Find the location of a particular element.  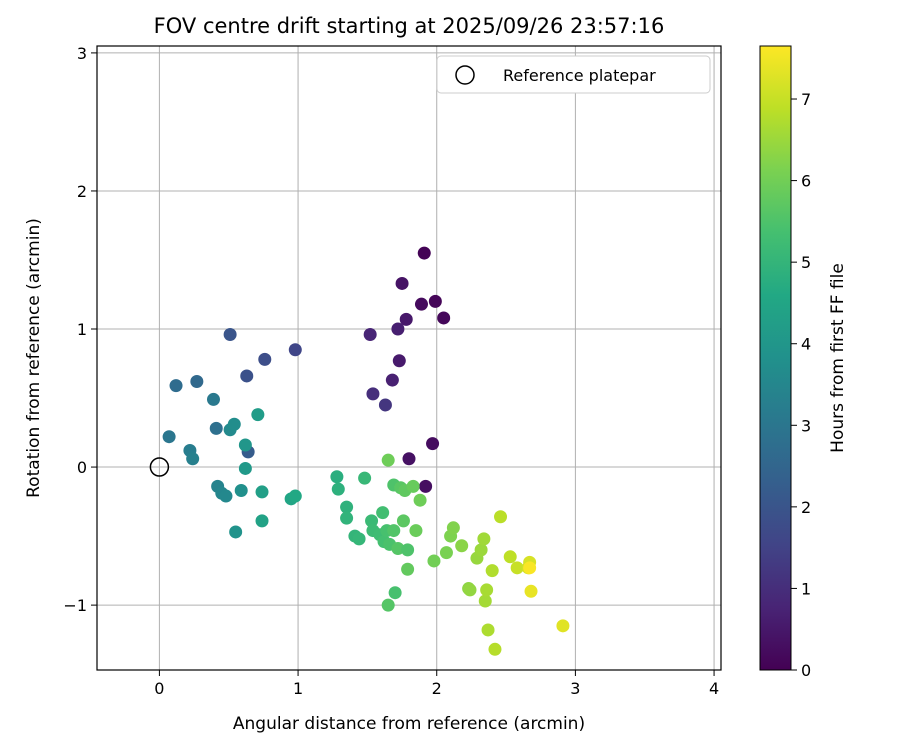

colorbar-tick-label: 2 is located at coordinates (806, 507).